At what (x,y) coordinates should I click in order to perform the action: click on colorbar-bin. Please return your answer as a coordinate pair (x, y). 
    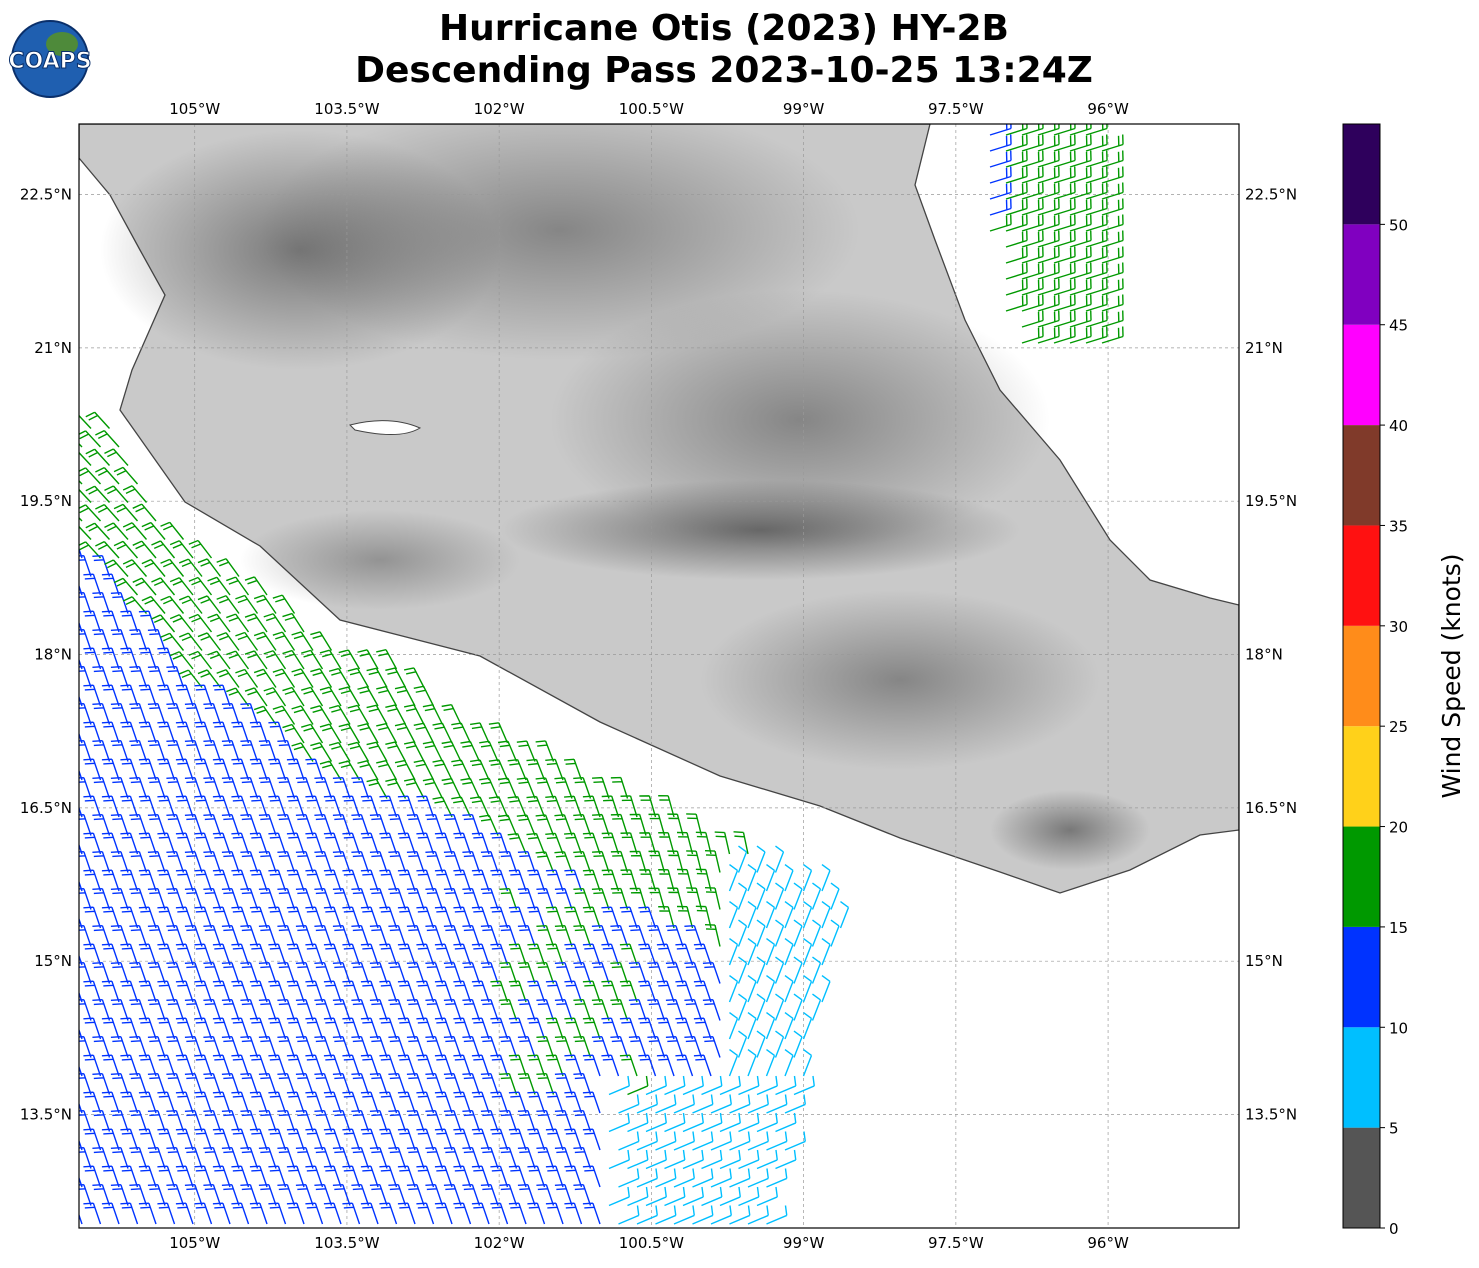
    Looking at the image, I should click on (1361, 375).